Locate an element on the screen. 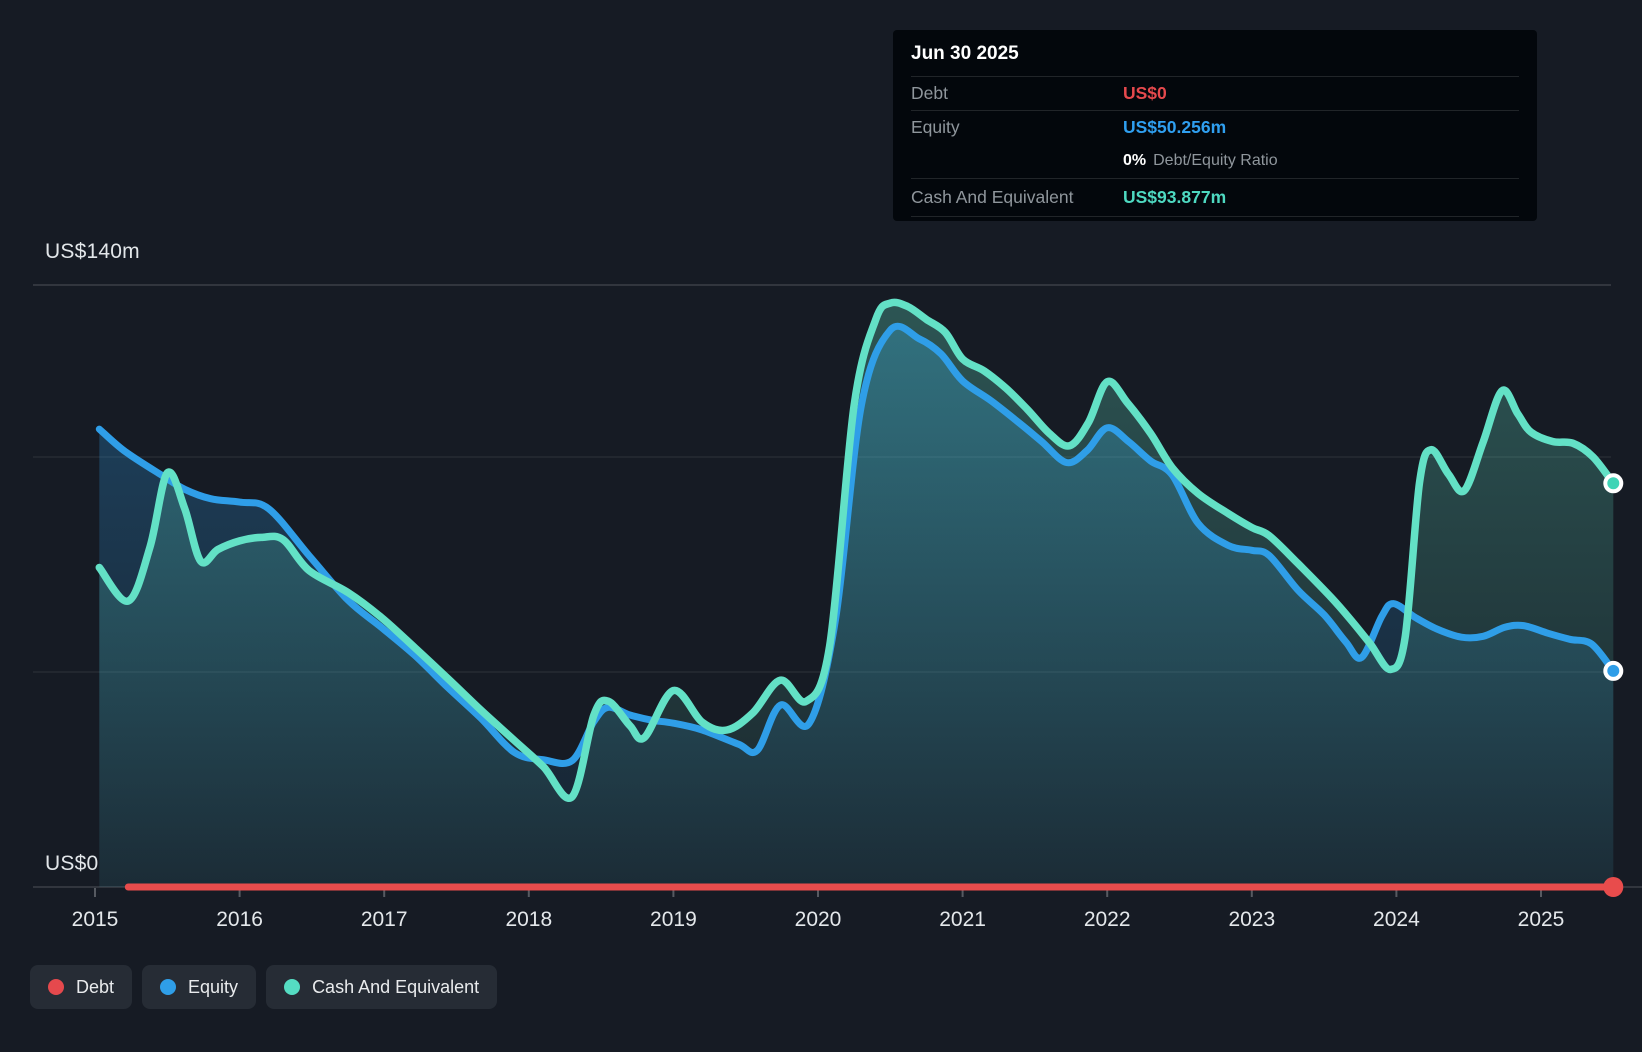  x-axis-label-2024: 2024 is located at coordinates (1396, 919).